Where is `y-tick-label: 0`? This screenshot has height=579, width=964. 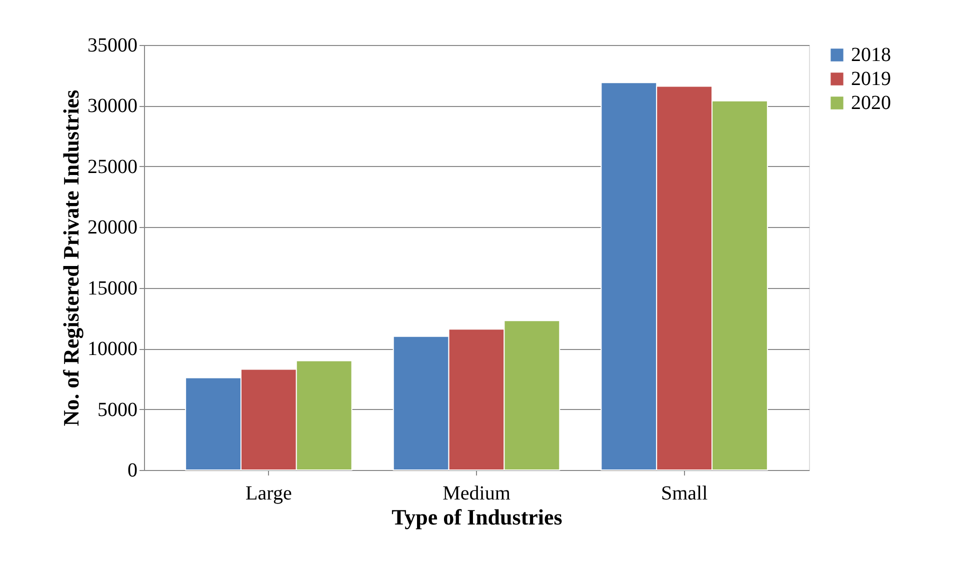 y-tick-label: 0 is located at coordinates (133, 471).